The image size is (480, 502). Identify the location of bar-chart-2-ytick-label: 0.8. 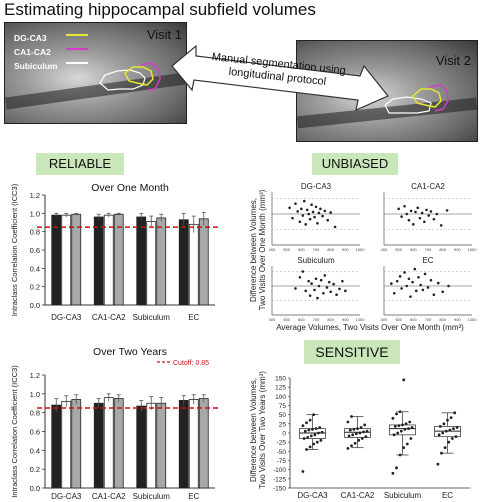
(35, 413).